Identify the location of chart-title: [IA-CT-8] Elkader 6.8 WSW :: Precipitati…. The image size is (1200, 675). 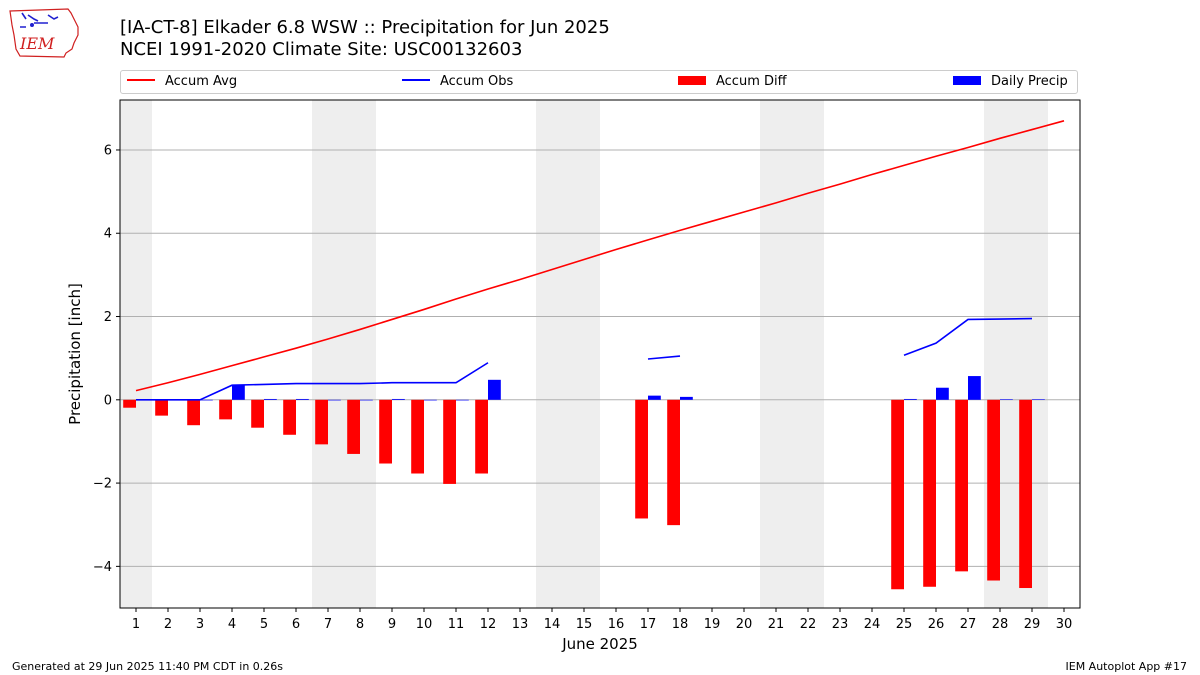
(365, 27).